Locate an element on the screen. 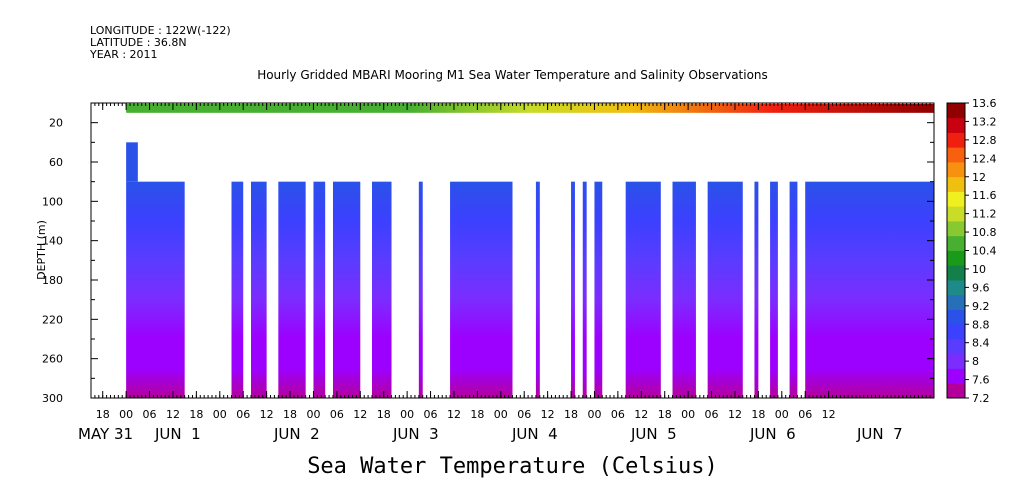 The width and height of the screenshot is (1009, 504). surface-sensor-band is located at coordinates (530, 108).